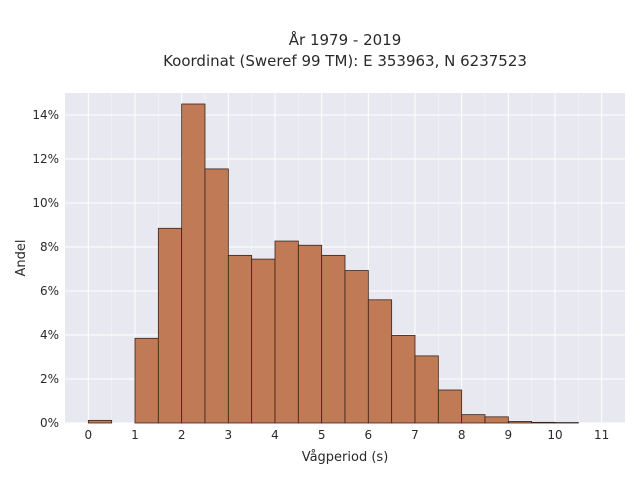 Image resolution: width=640 pixels, height=480 pixels. What do you see at coordinates (275, 435) in the screenshot?
I see `x-tick-label: 4` at bounding box center [275, 435].